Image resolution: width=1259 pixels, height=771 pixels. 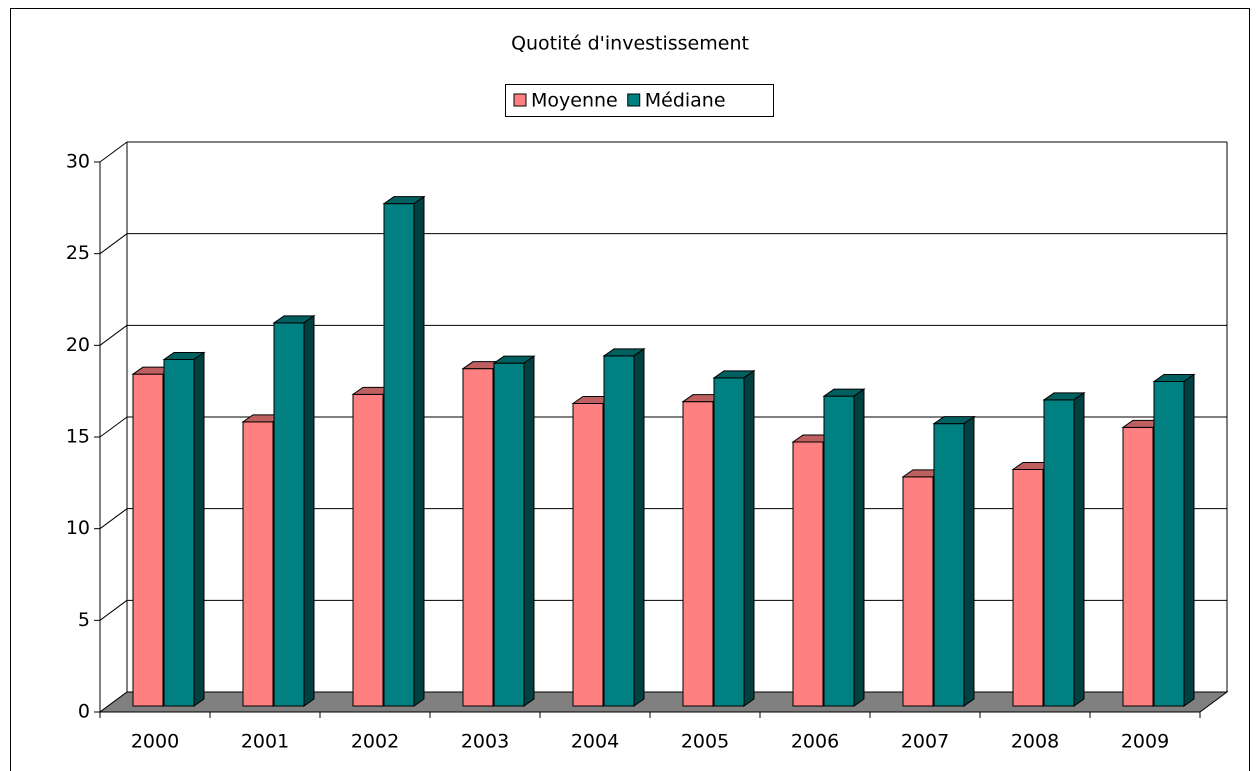 What do you see at coordinates (78, 253) in the screenshot?
I see `y-tick-label: 25` at bounding box center [78, 253].